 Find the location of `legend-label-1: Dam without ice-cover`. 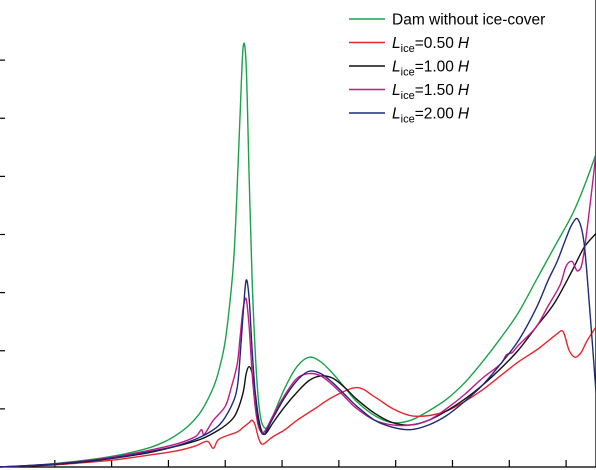

legend-label-1: Dam without ice-cover is located at coordinates (468, 20).